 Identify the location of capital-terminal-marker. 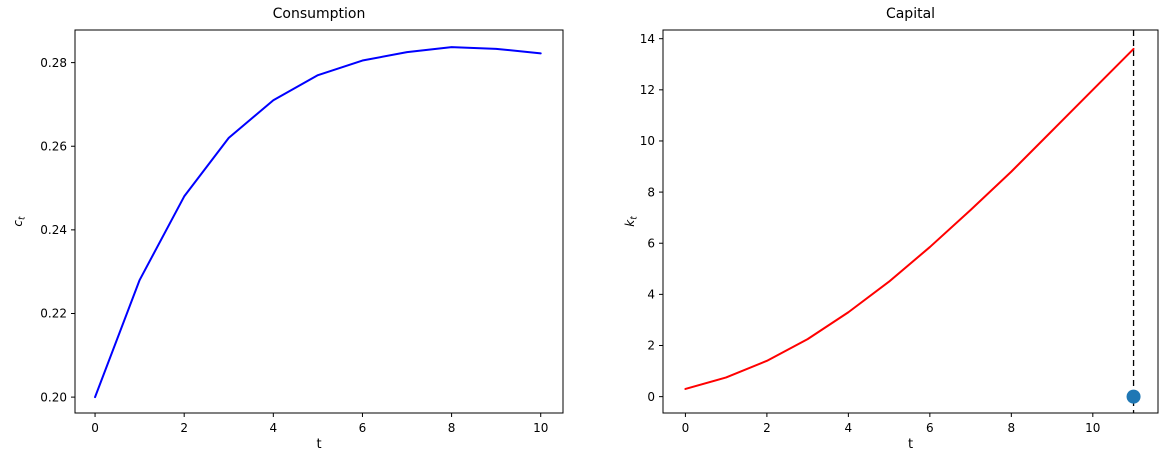
(1133, 396).